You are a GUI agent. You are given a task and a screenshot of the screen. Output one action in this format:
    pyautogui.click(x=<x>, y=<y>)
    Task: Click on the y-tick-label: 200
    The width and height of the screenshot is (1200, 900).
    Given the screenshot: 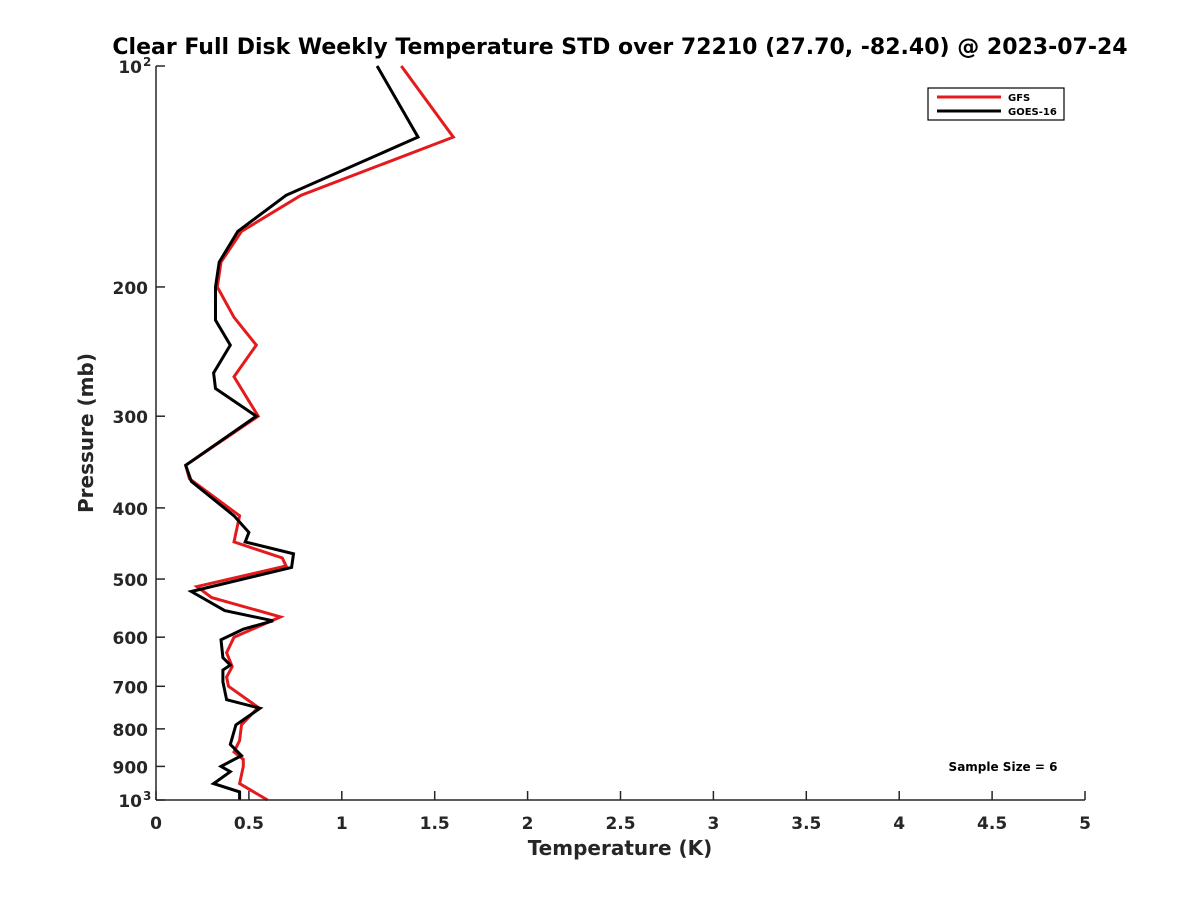 What is the action you would take?
    pyautogui.click(x=131, y=289)
    